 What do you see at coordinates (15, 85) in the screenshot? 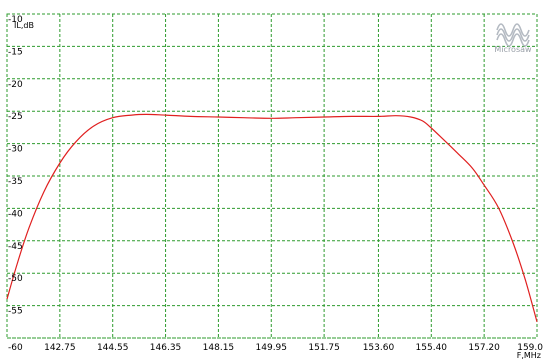
I see `y-tick-label: -20` at bounding box center [15, 85].